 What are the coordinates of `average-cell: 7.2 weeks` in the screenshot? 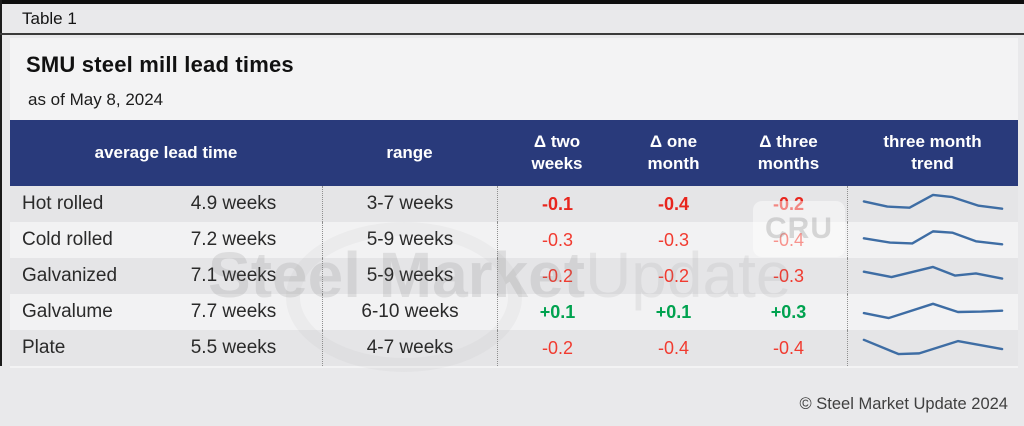 It's located at (233, 239).